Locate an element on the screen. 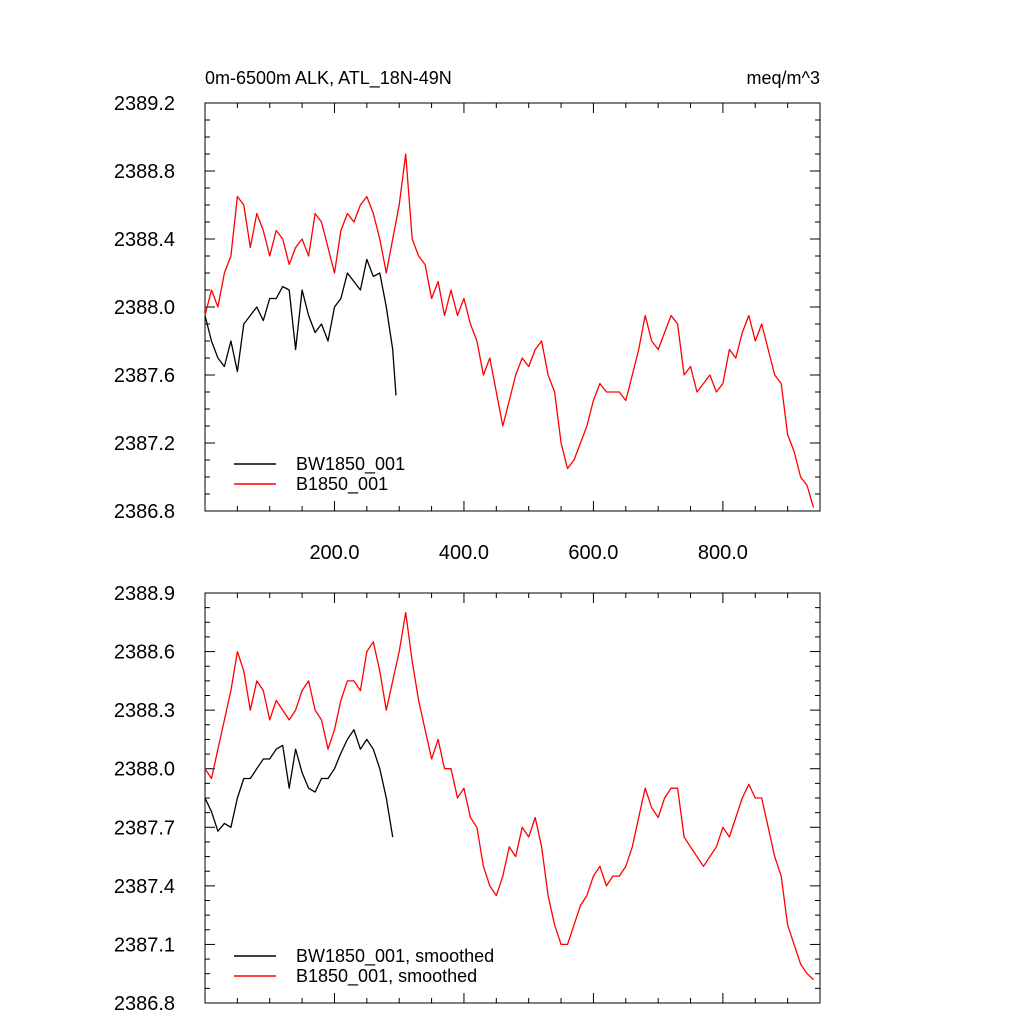  legend-label: BW1850_001 is located at coordinates (350, 464).